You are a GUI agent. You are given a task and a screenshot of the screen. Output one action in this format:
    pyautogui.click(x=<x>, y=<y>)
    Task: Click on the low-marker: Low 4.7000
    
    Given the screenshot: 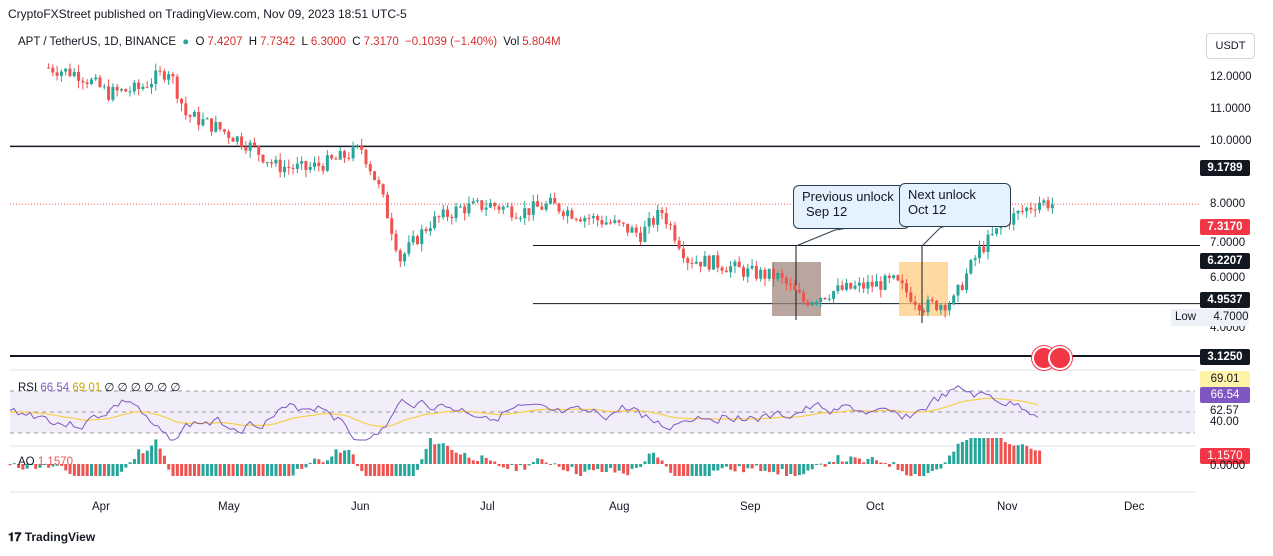 What is the action you would take?
    pyautogui.click(x=1210, y=317)
    